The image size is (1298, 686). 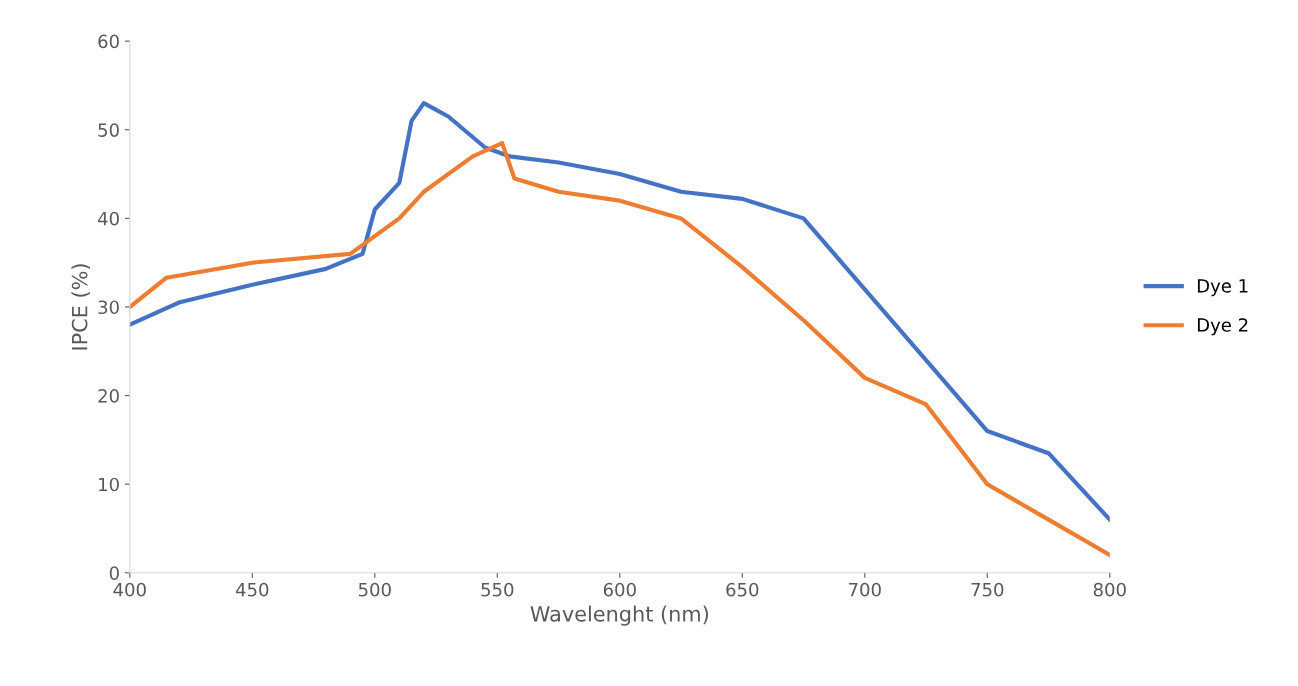 I want to click on x-axis-title: Wavelenght (nm), so click(x=619, y=615).